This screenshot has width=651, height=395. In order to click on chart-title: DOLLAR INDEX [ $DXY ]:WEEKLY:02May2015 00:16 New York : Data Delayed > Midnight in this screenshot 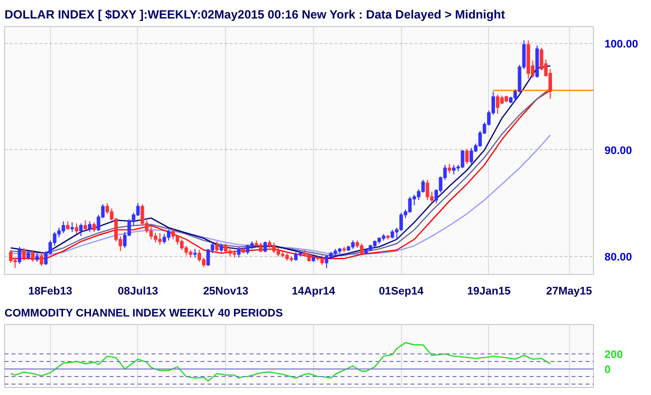, I will do `click(254, 15)`.